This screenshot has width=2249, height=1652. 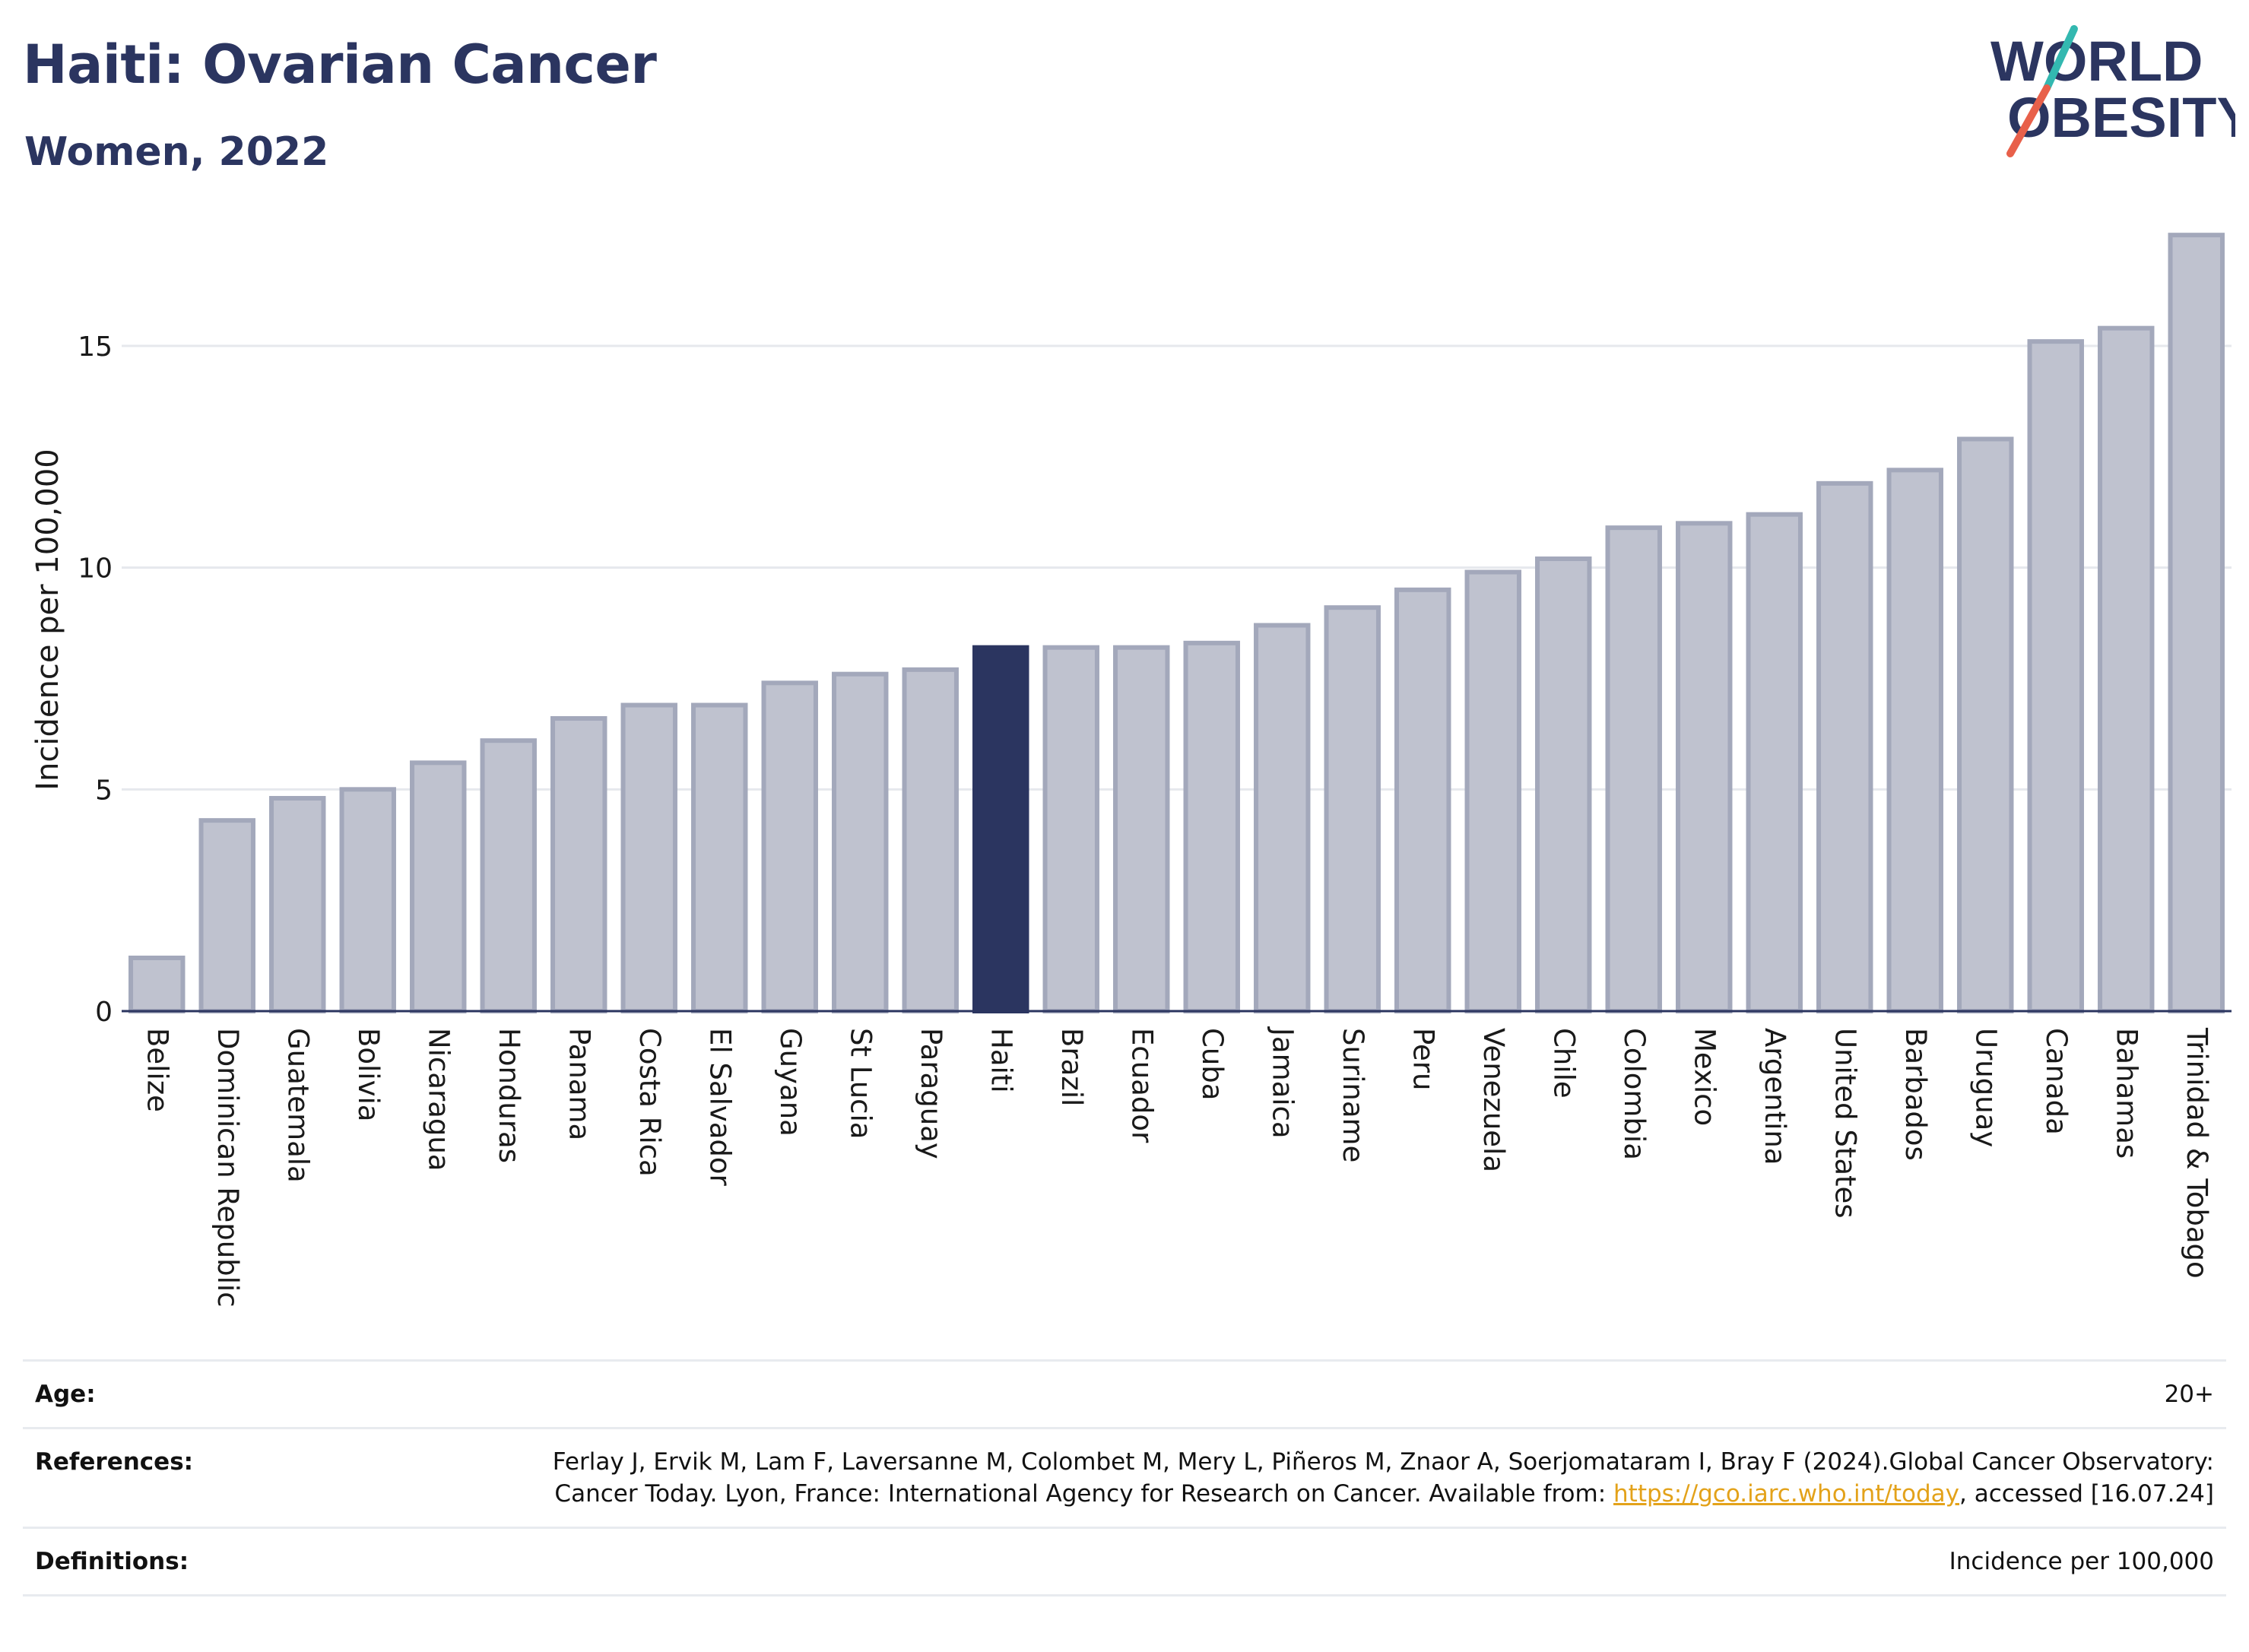 I want to click on x-tick-label: Argentina, so click(x=1775, y=1096).